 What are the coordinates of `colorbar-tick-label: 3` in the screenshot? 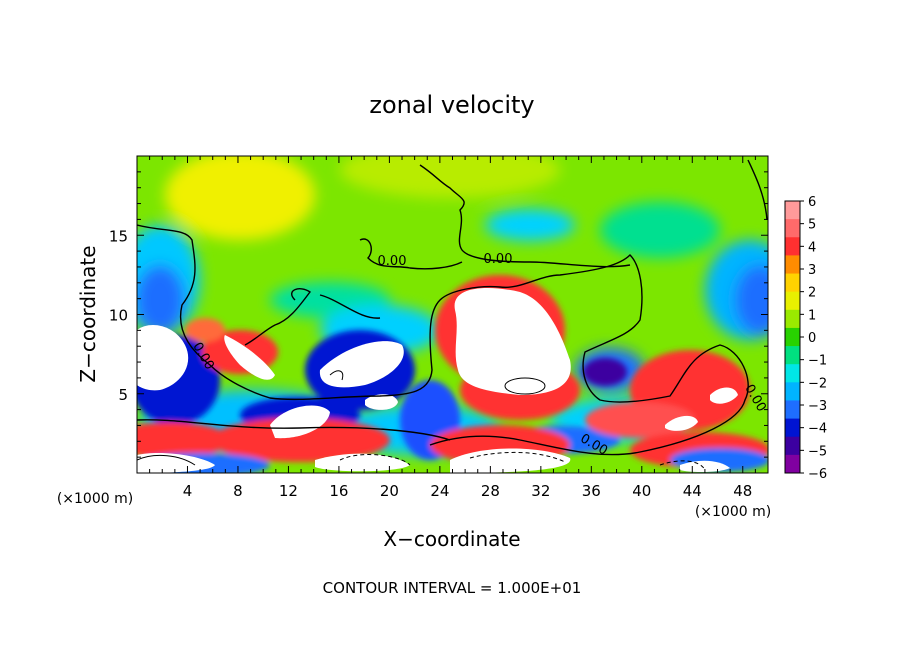 It's located at (812, 270).